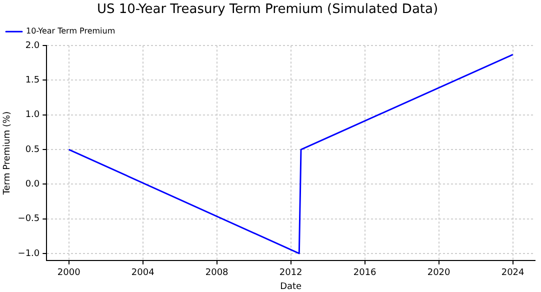 This screenshot has width=541, height=292. I want to click on y-tick-label: −0.5, so click(29, 219).